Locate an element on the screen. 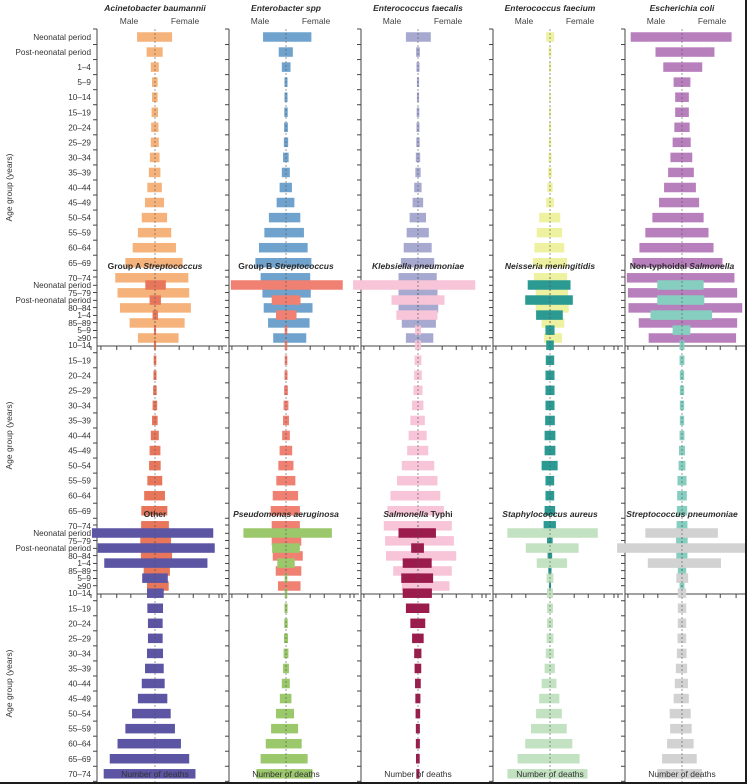 This screenshot has width=747, height=784. age-group-label: 55–59 is located at coordinates (79, 233).